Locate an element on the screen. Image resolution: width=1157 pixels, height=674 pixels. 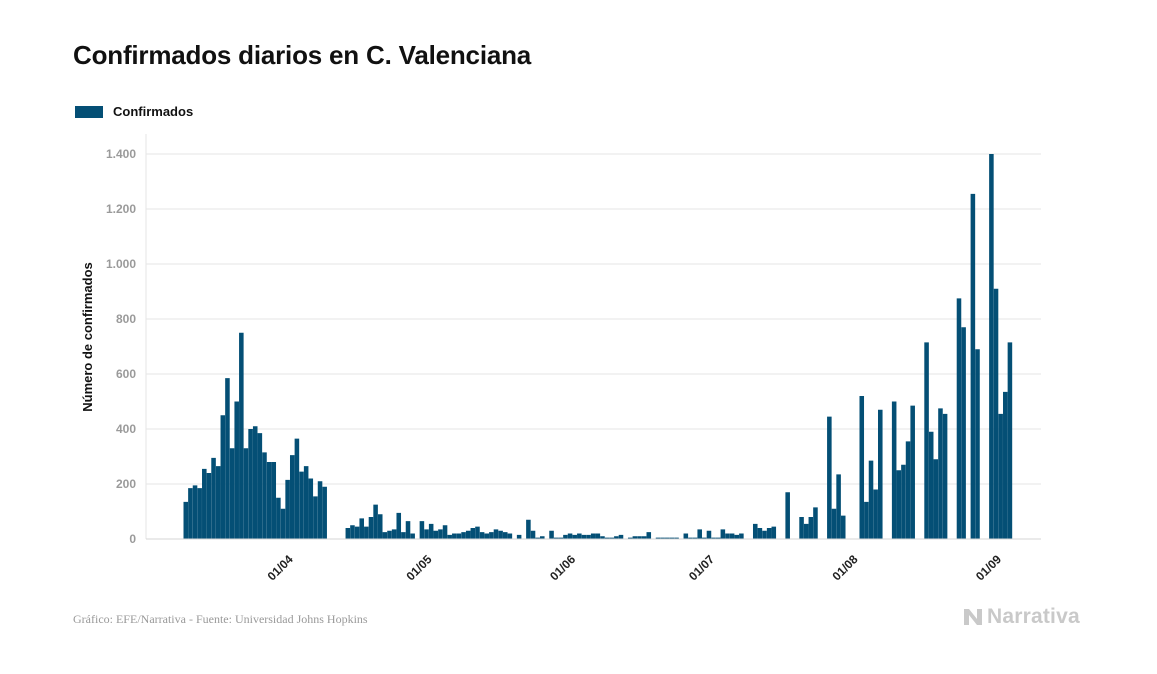
x-tick-label: 01/04 is located at coordinates (280, 567).